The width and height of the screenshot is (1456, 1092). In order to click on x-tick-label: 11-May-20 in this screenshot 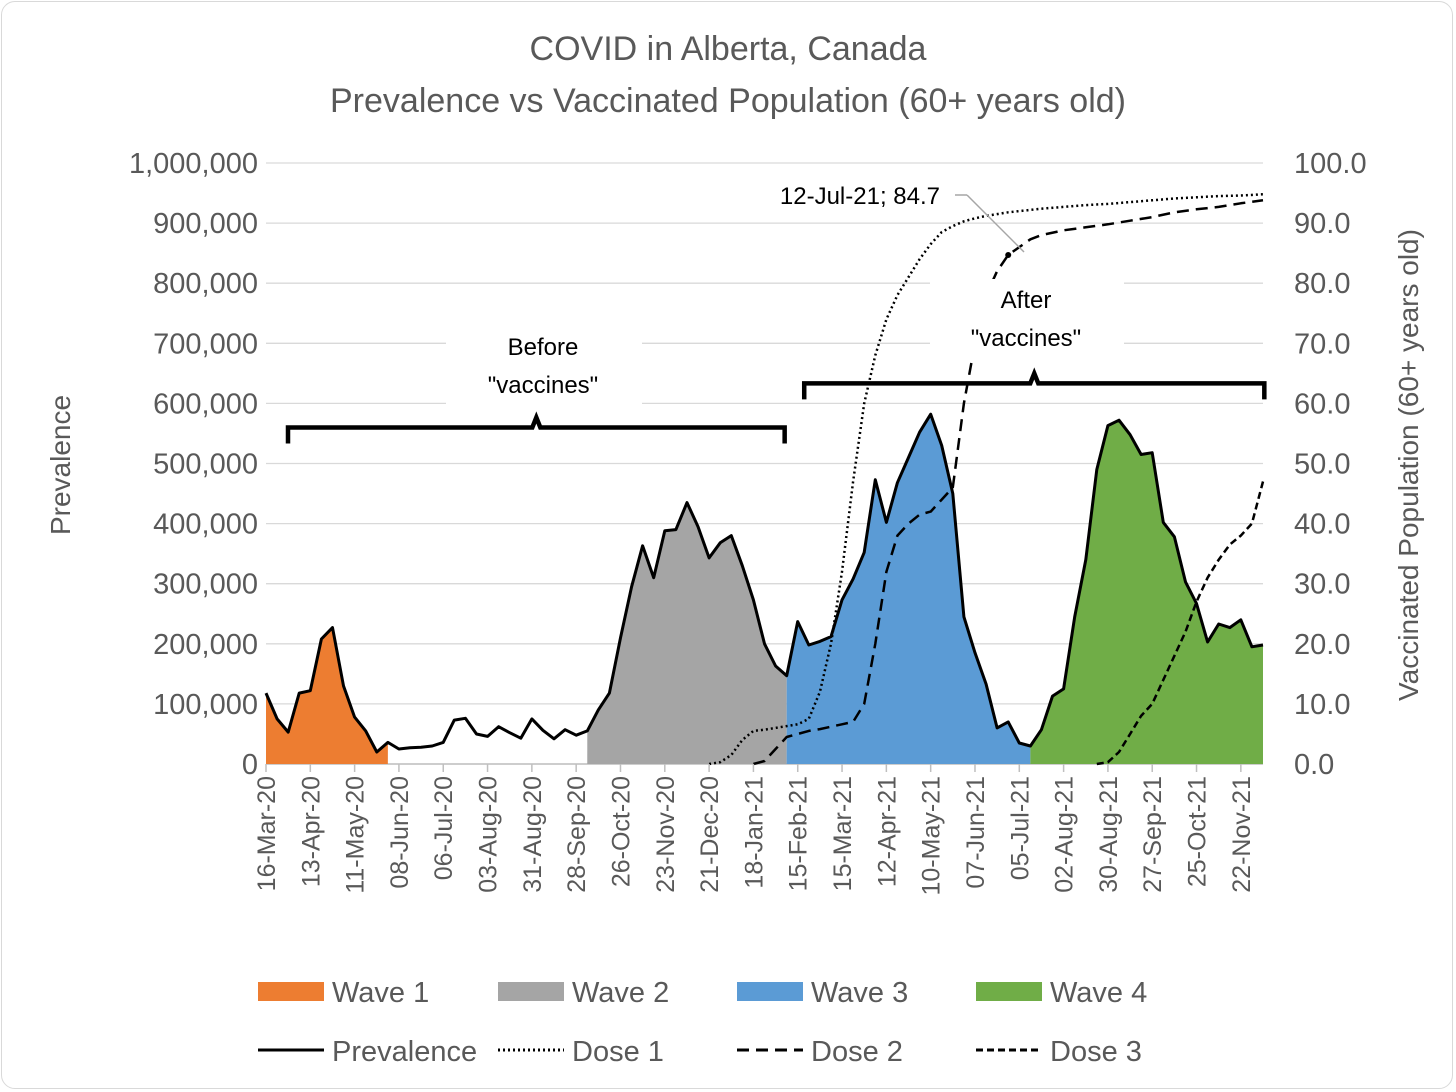, I will do `click(356, 835)`.